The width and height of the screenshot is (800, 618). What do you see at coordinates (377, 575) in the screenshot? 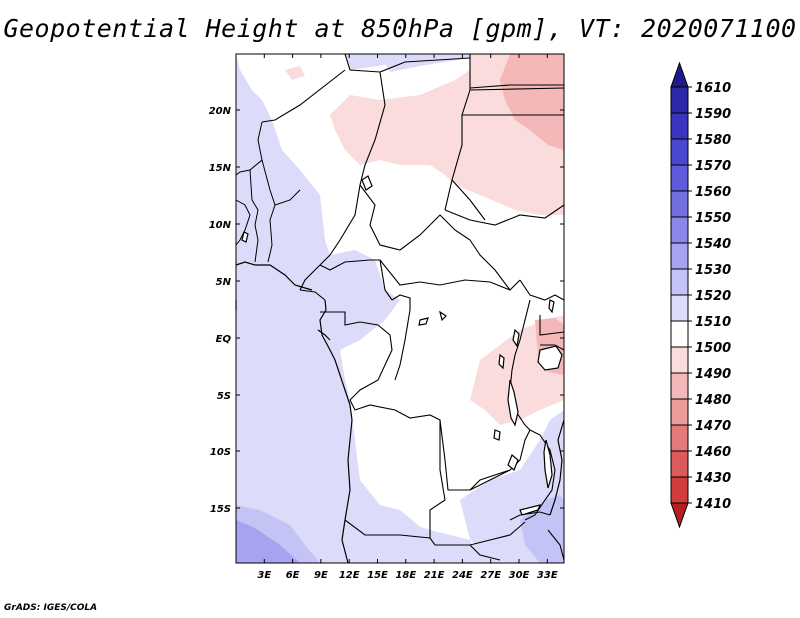
I see `lon-label: 15E` at bounding box center [377, 575].